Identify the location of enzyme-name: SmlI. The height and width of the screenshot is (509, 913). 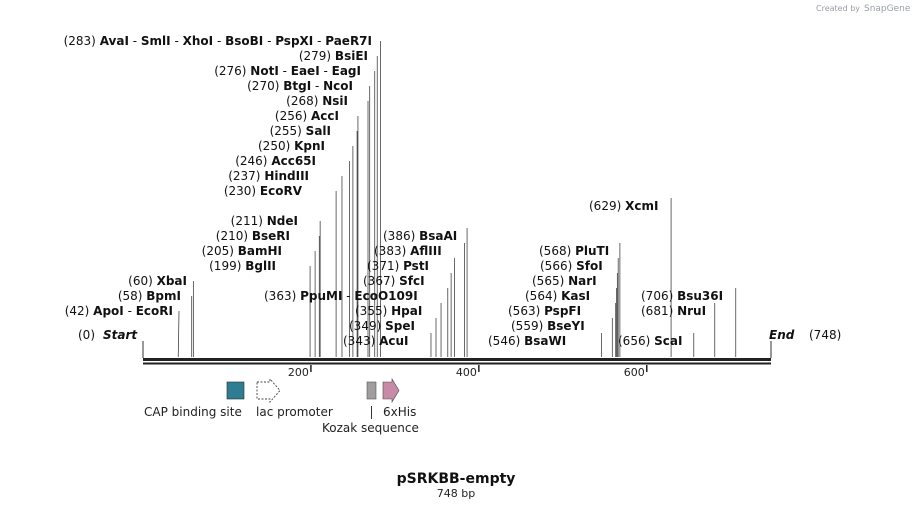
(156, 41).